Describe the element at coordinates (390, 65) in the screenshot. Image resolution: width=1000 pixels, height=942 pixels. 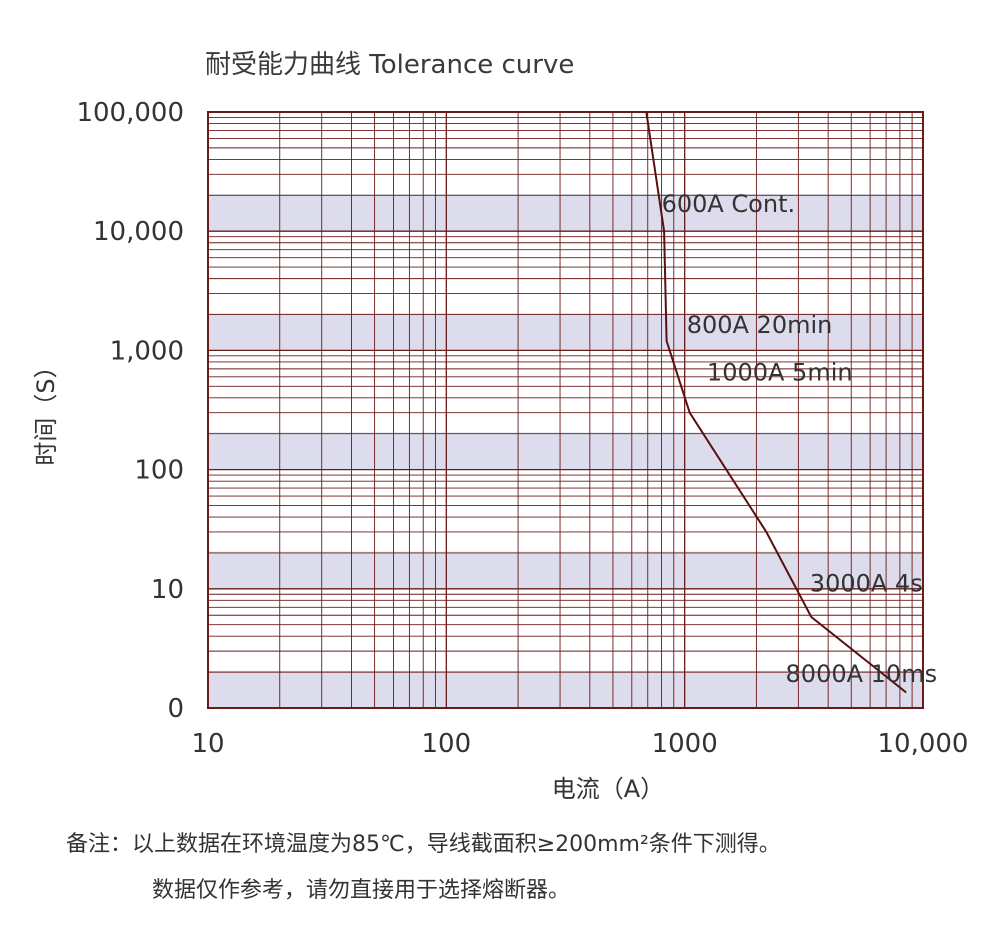
I see `chart-title: 耐受能力曲线 Tolerance curve` at that location.